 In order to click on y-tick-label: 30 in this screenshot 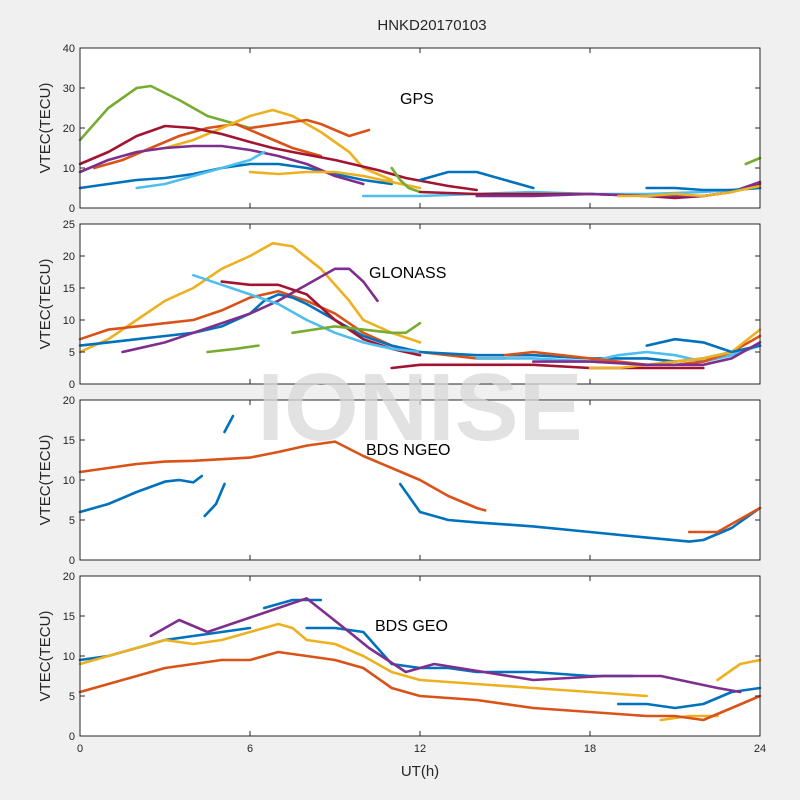, I will do `click(69, 89)`.